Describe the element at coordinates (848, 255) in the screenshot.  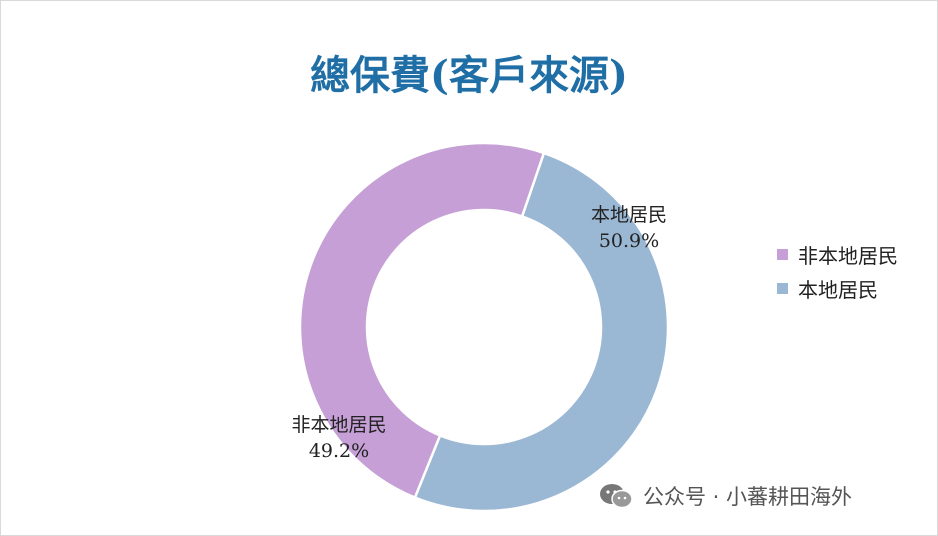
I see `legend-label-non-local: 非本地居民` at that location.